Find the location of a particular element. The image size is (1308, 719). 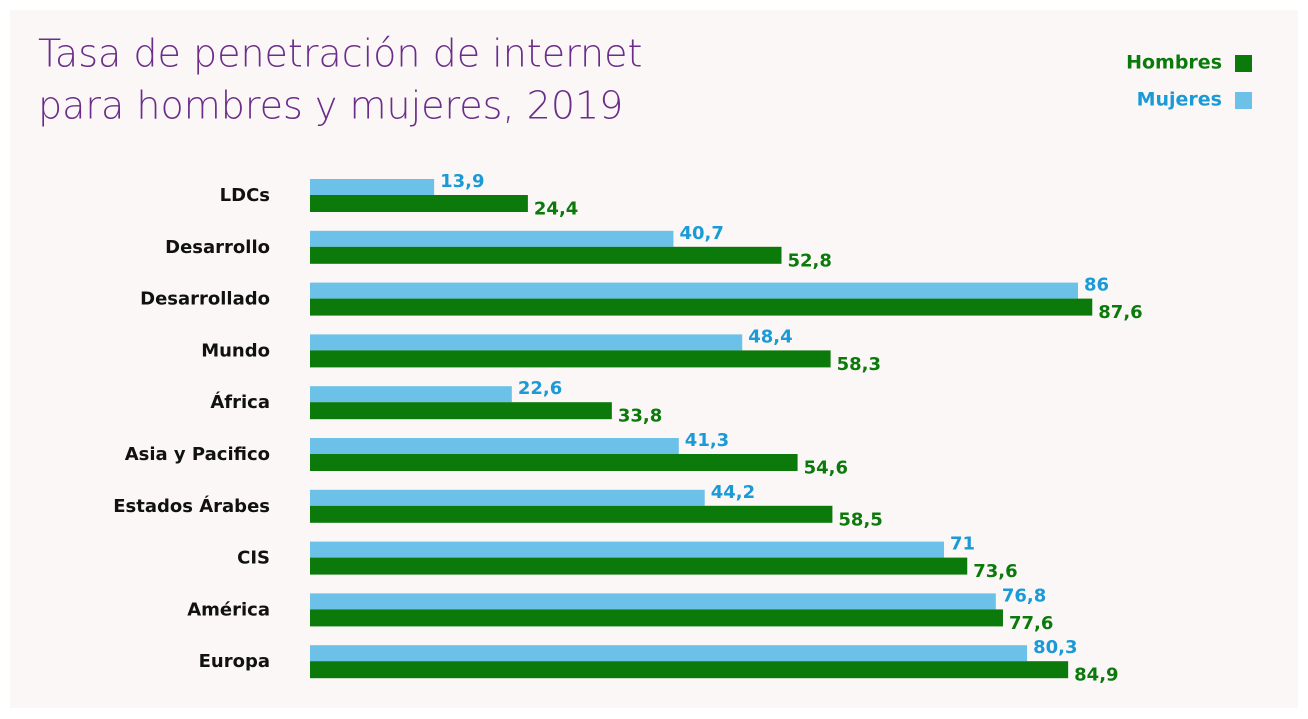

y-tick-label: Desarrollado is located at coordinates (205, 299).